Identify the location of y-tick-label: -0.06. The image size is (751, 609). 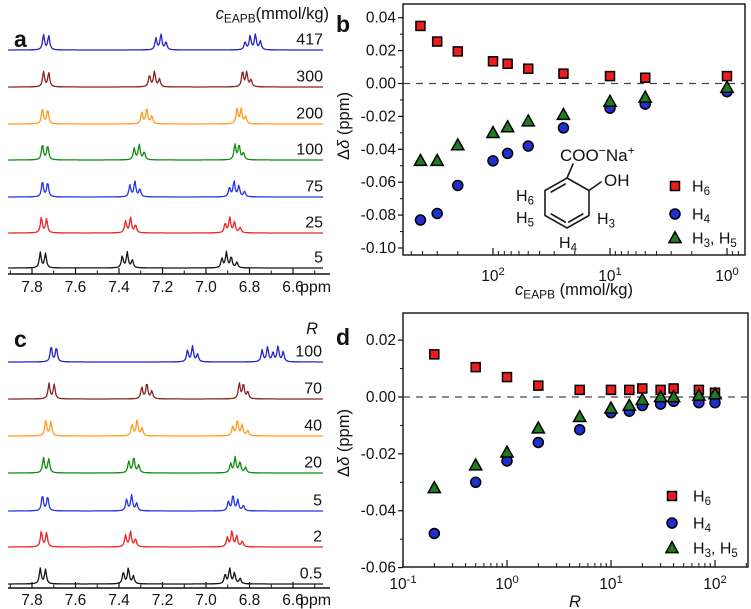
(378, 182).